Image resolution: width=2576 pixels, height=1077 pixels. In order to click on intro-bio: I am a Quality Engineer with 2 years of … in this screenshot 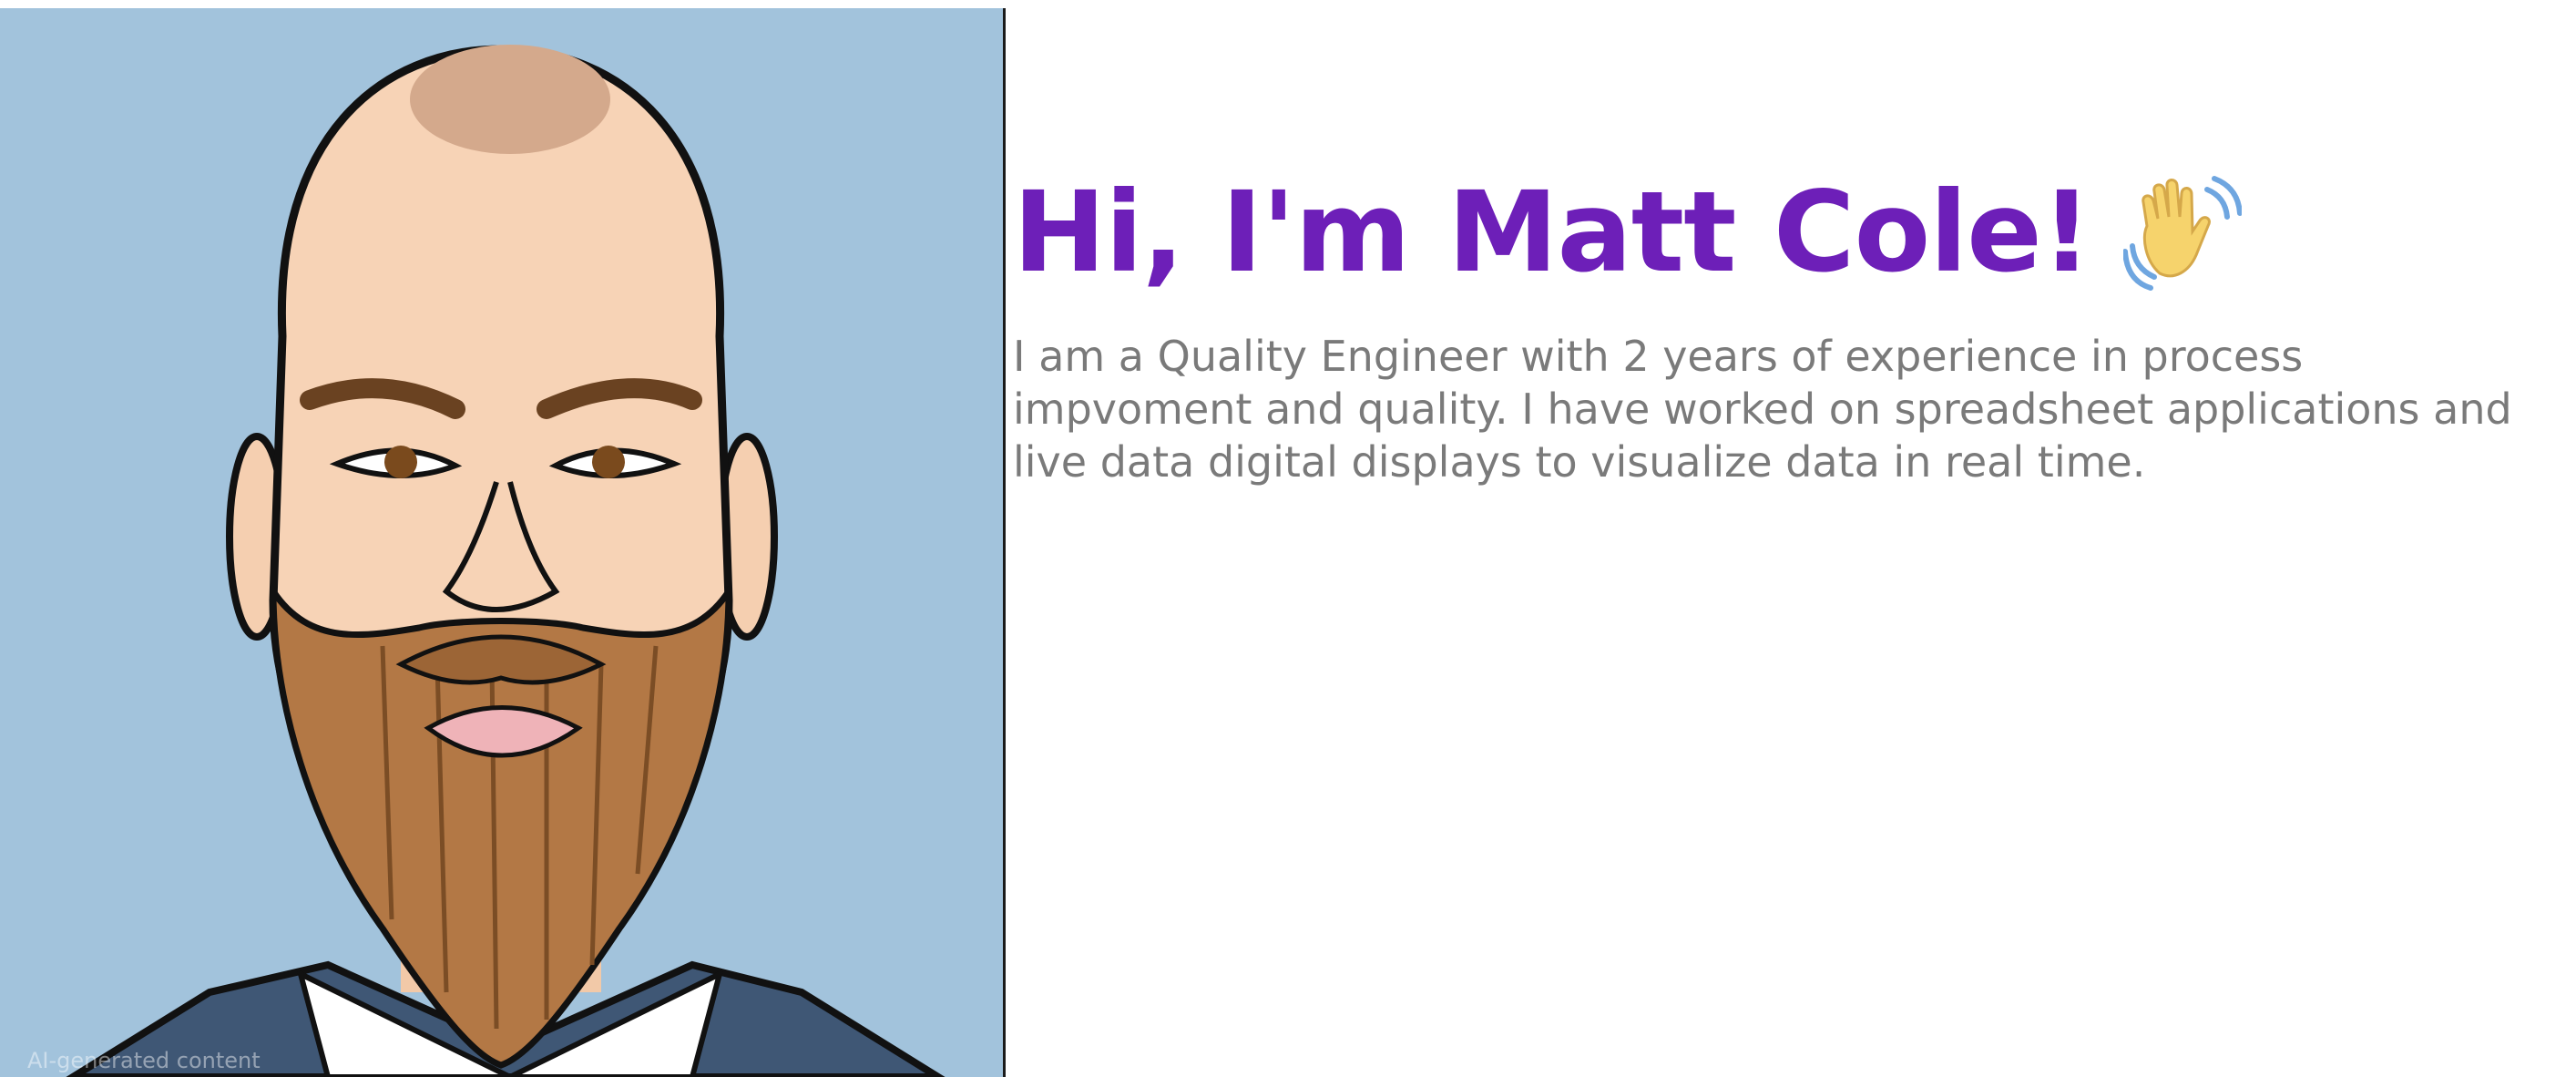, I will do `click(1762, 410)`.